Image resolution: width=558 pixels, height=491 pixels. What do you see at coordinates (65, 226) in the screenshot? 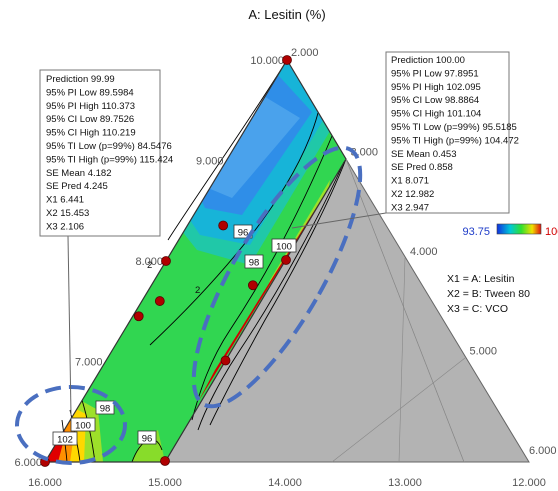
I see `prediction-line: X3 2.106` at bounding box center [65, 226].